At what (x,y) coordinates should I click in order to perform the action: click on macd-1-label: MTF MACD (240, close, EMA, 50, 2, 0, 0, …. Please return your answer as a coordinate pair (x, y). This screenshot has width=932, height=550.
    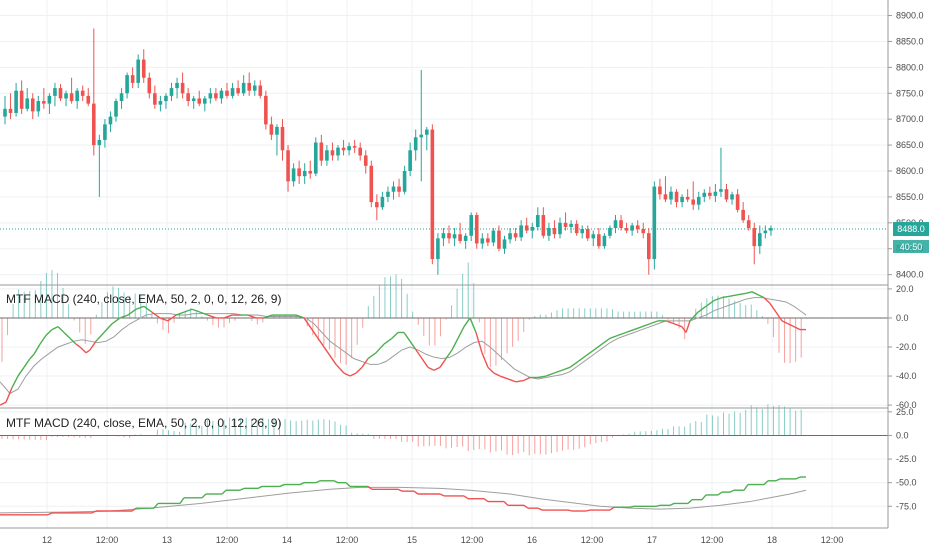
    Looking at the image, I should click on (143, 299).